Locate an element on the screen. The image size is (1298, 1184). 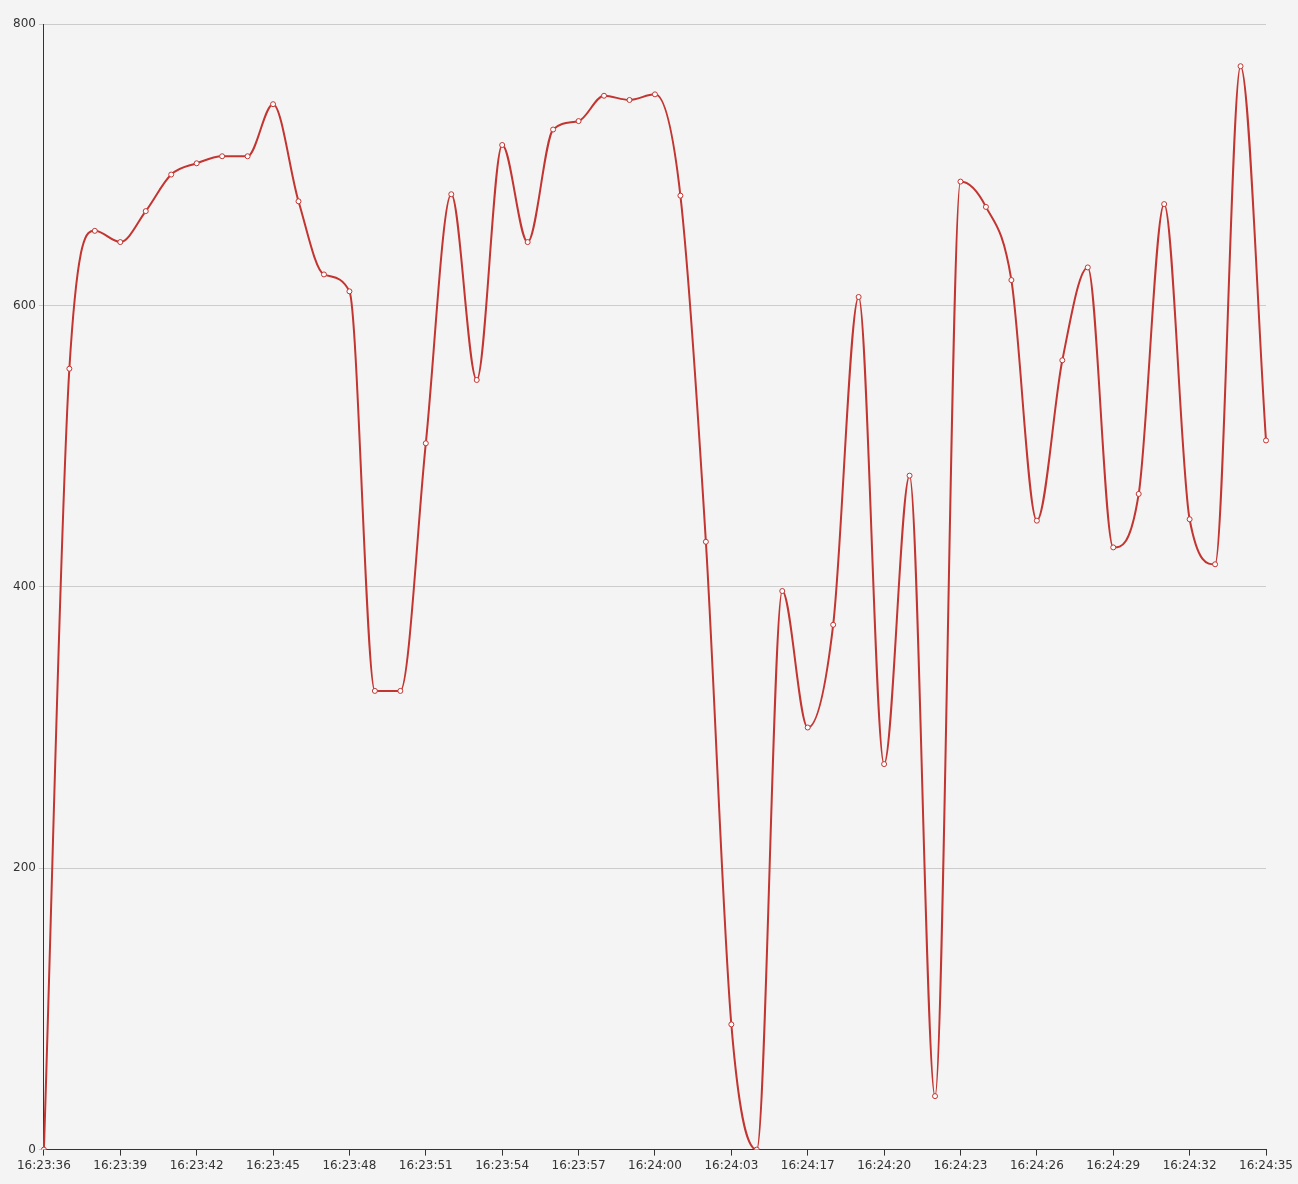
x-tick-label: 16:23:39 is located at coordinates (120, 1164).